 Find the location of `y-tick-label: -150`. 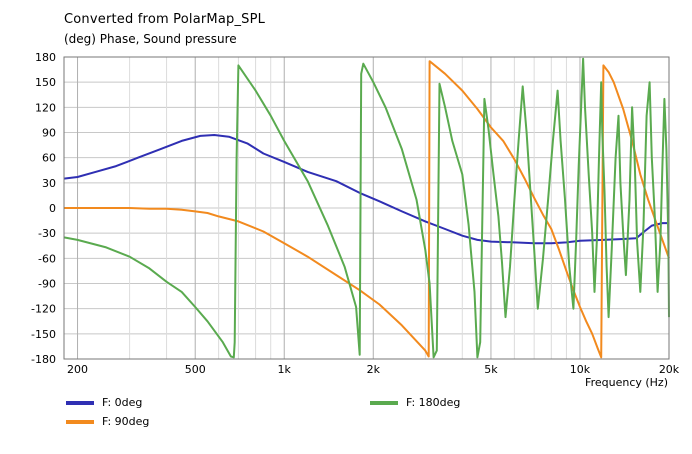

y-tick-label: -150 is located at coordinates (43, 334).